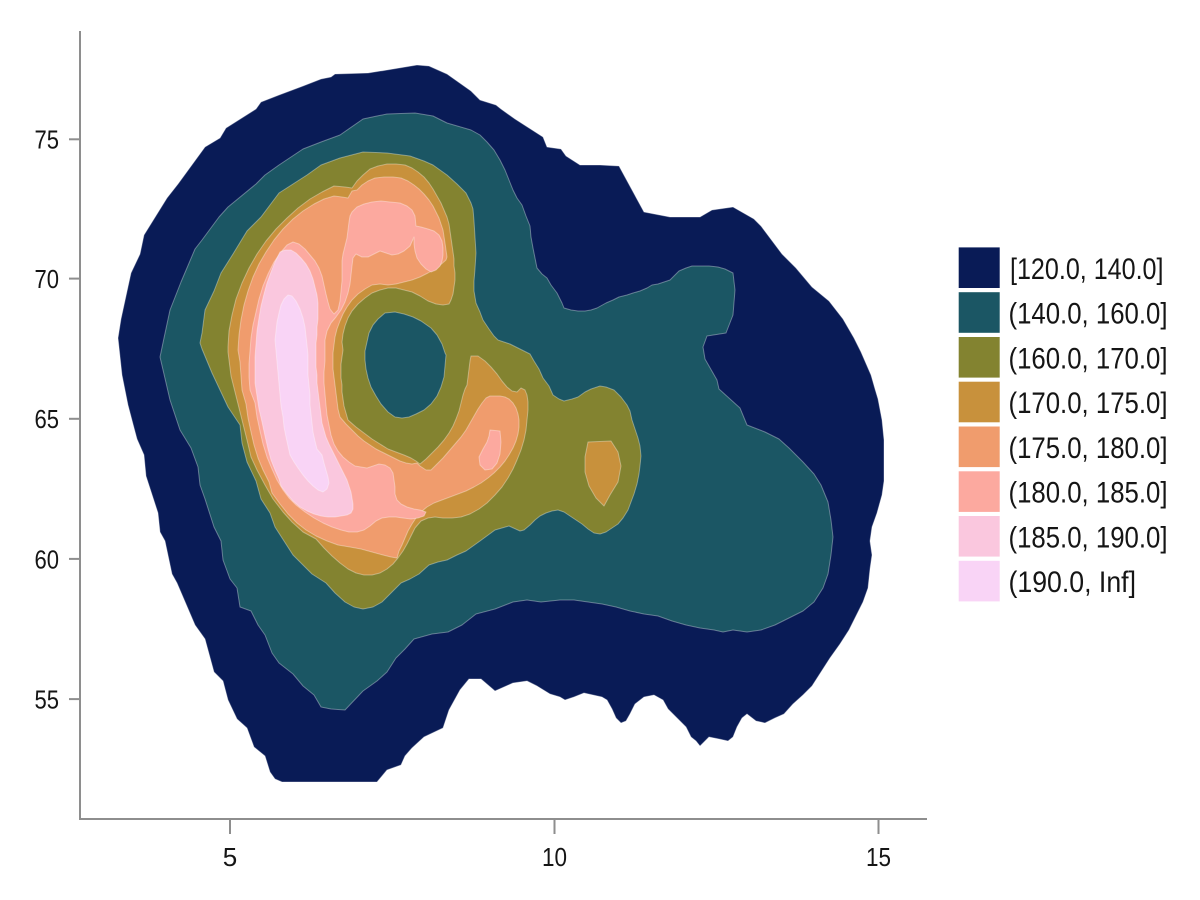 This screenshot has width=1200, height=900. What do you see at coordinates (230, 857) in the screenshot?
I see `svg-text: 5` at bounding box center [230, 857].